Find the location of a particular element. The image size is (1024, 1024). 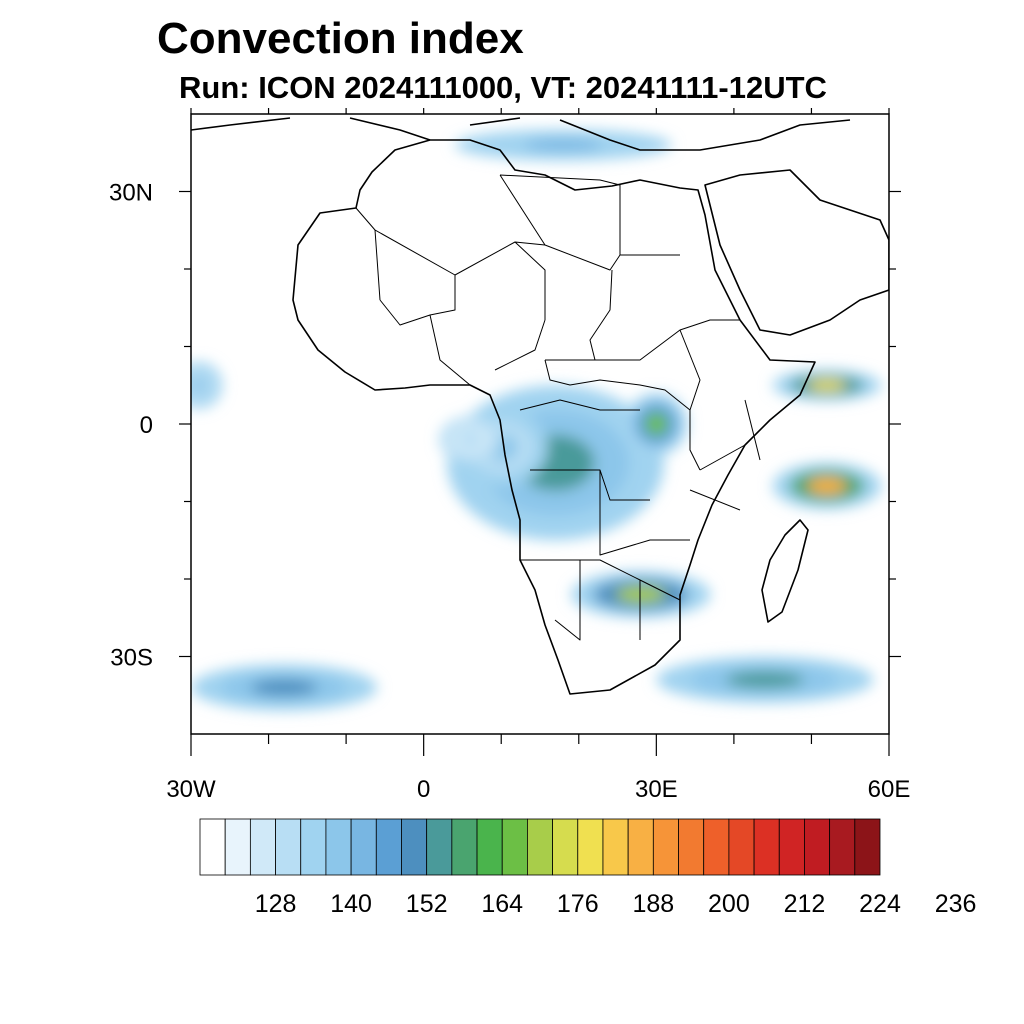

field-blob-atlantic-itcz is located at coordinates (199, 385).